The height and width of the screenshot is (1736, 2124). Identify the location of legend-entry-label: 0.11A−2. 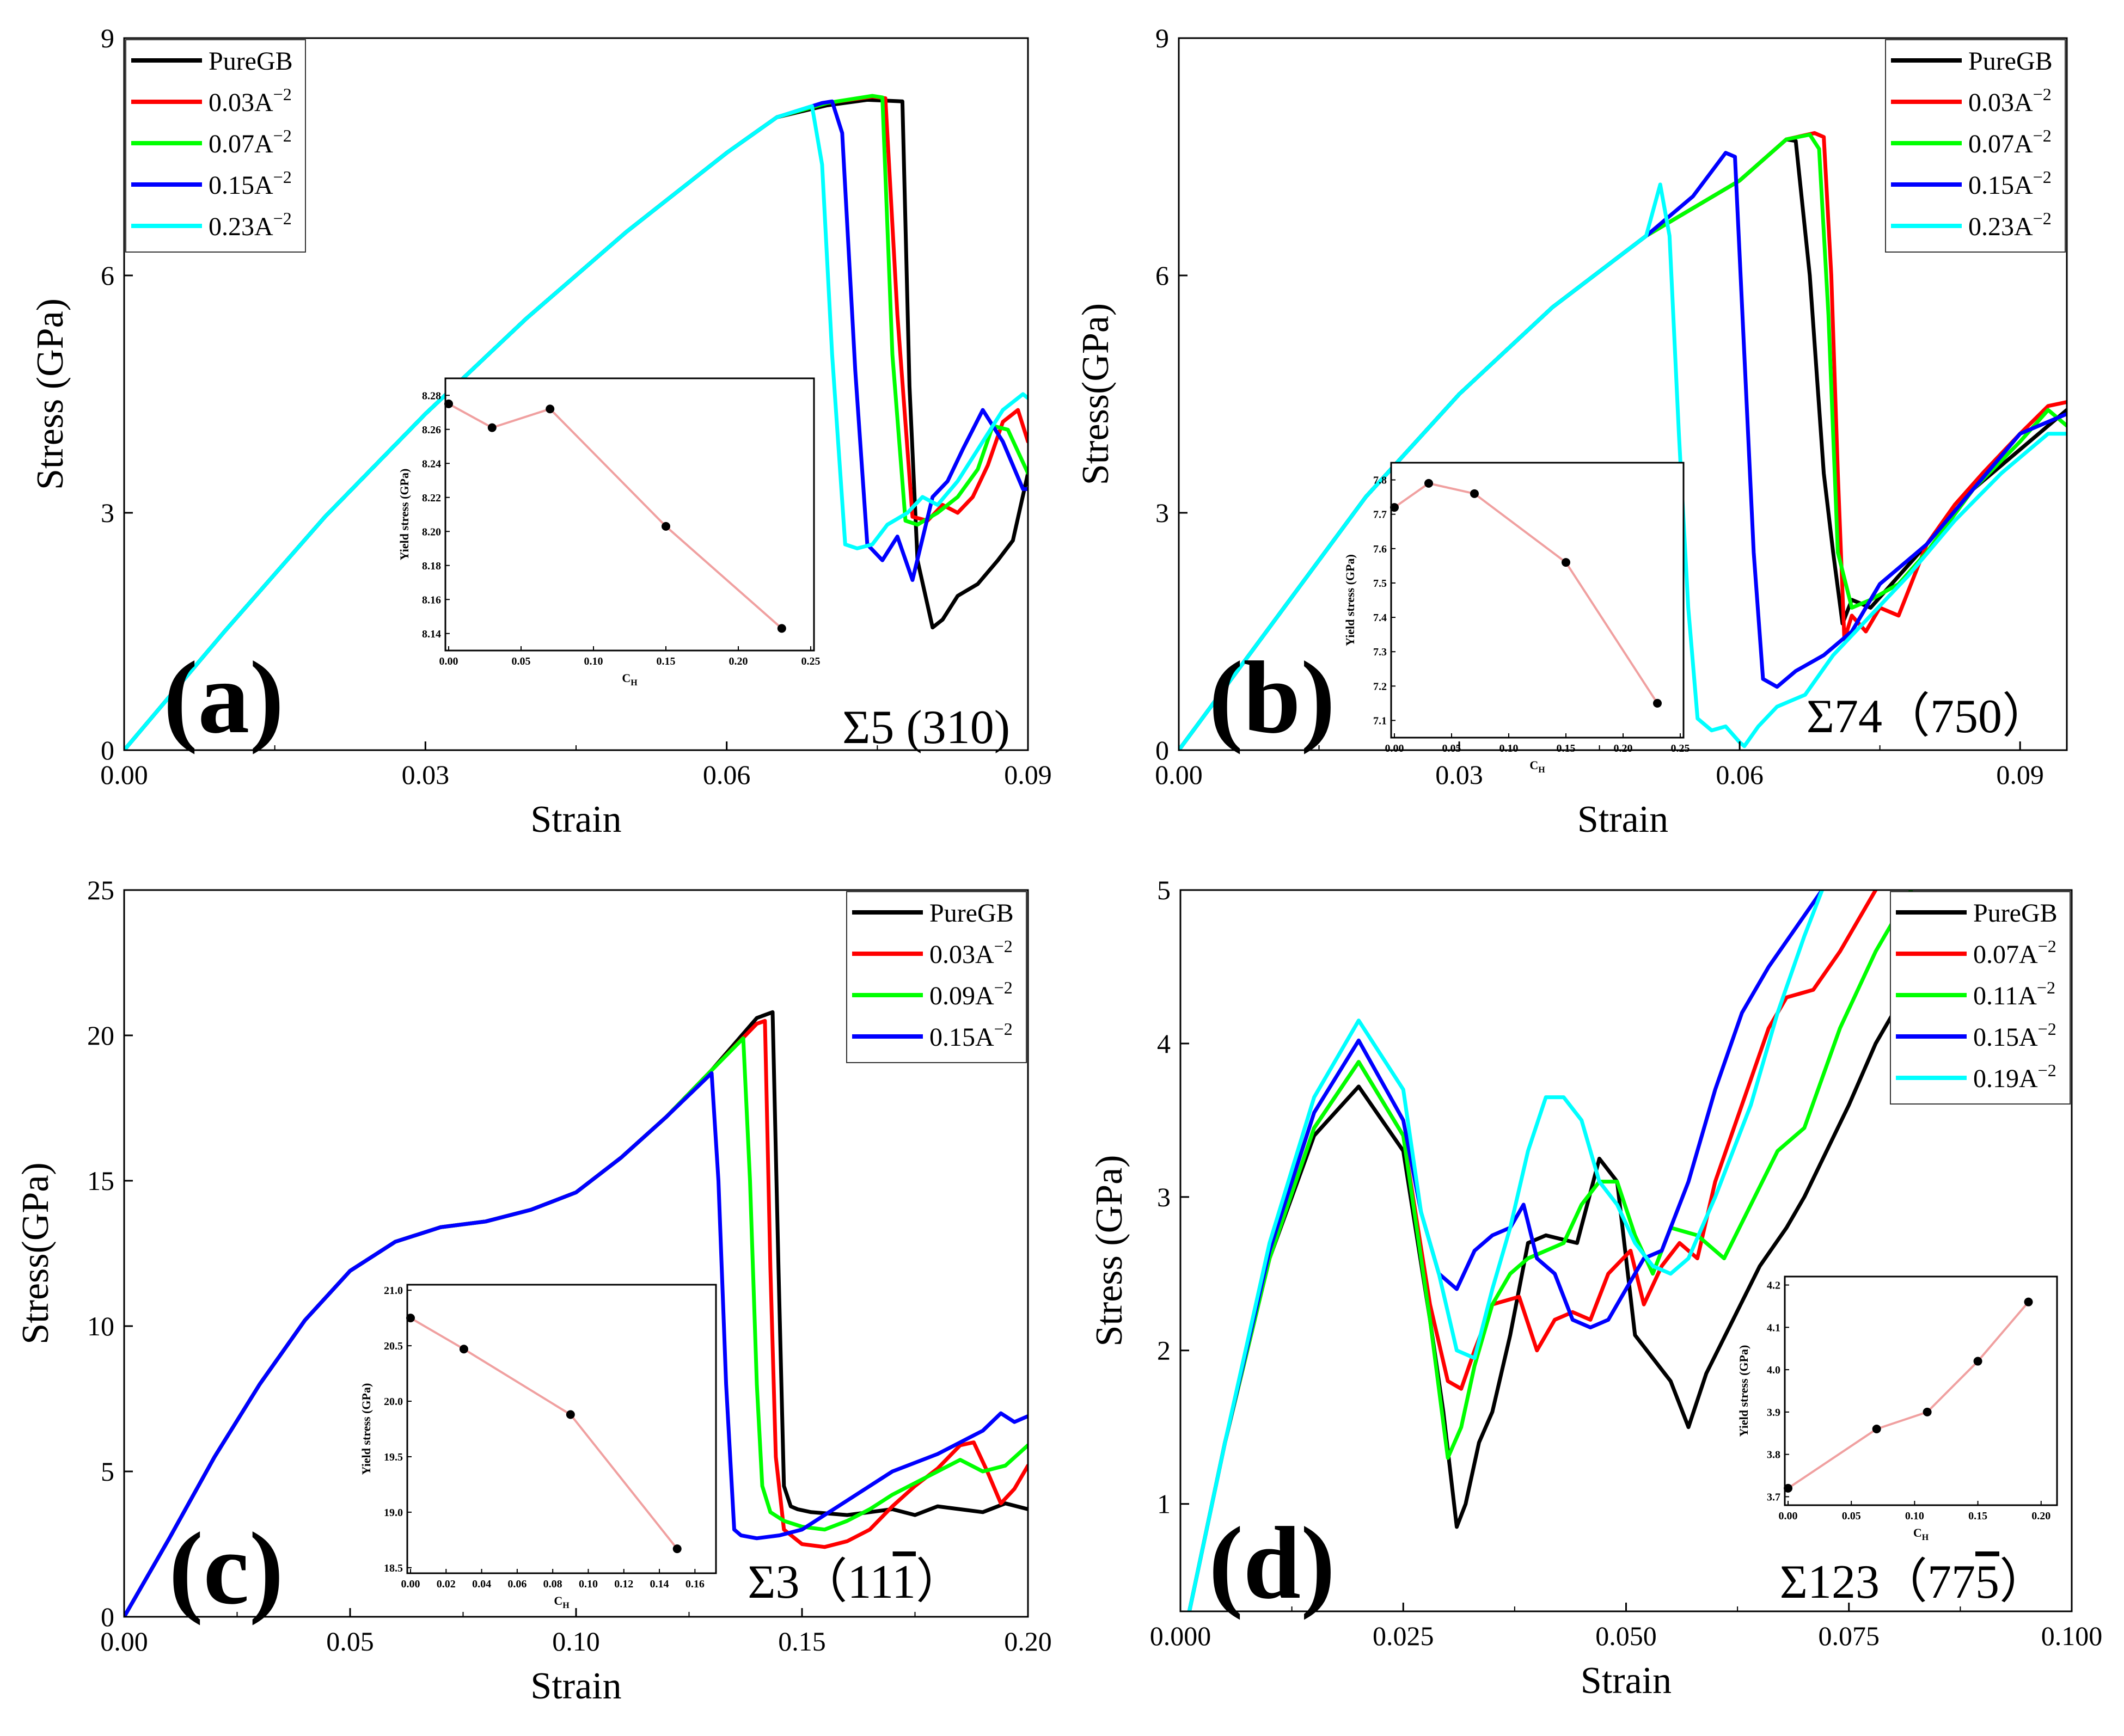
(2014, 994).